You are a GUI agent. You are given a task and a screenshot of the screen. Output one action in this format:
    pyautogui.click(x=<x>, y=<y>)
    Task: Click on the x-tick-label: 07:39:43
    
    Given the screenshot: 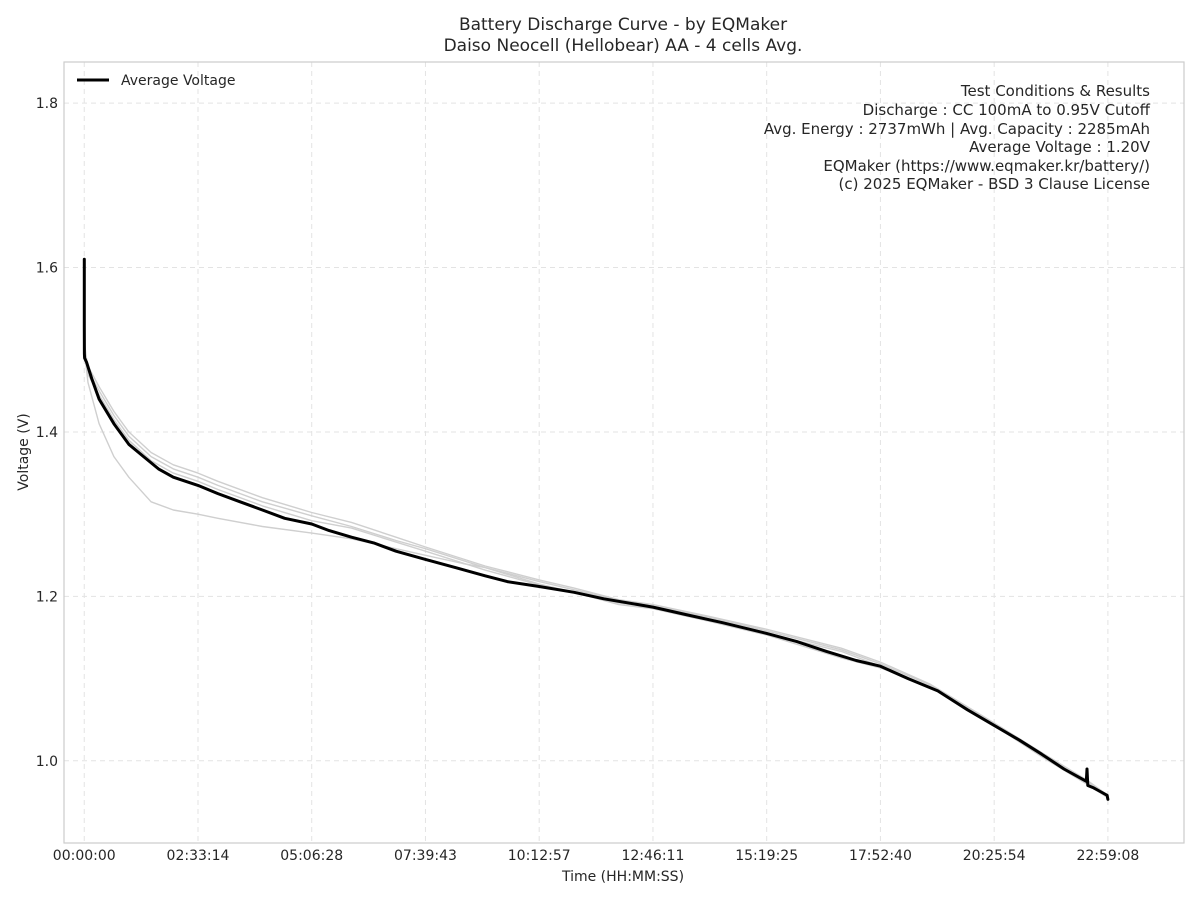 What is the action you would take?
    pyautogui.click(x=425, y=856)
    